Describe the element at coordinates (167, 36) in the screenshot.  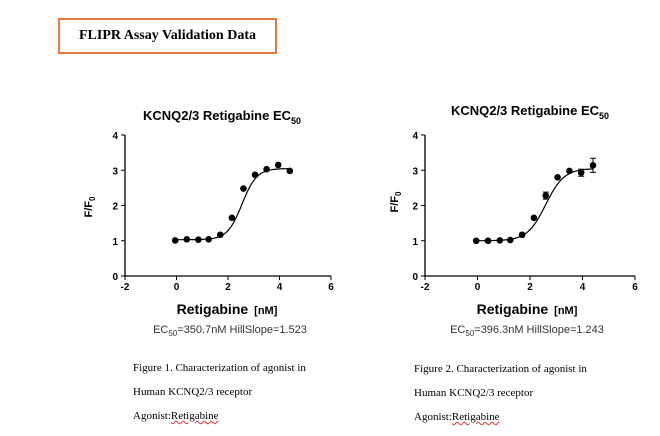
I see `header-title: FLIPR Assay Validation Data` at that location.